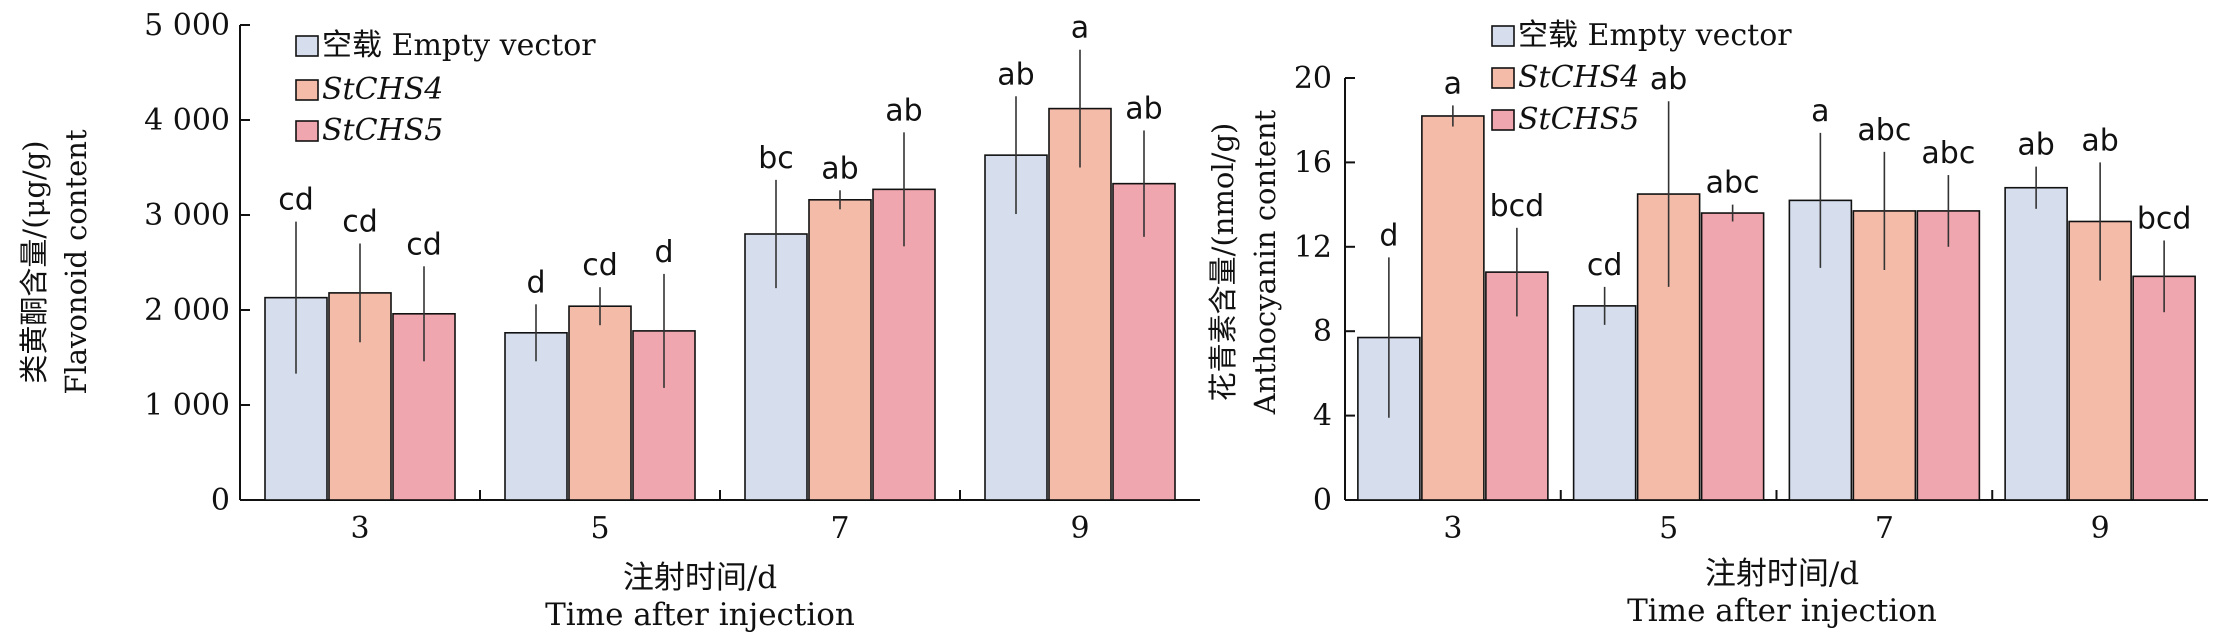  What do you see at coordinates (187, 25) in the screenshot?
I see `y-tick-label: 5 000` at bounding box center [187, 25].